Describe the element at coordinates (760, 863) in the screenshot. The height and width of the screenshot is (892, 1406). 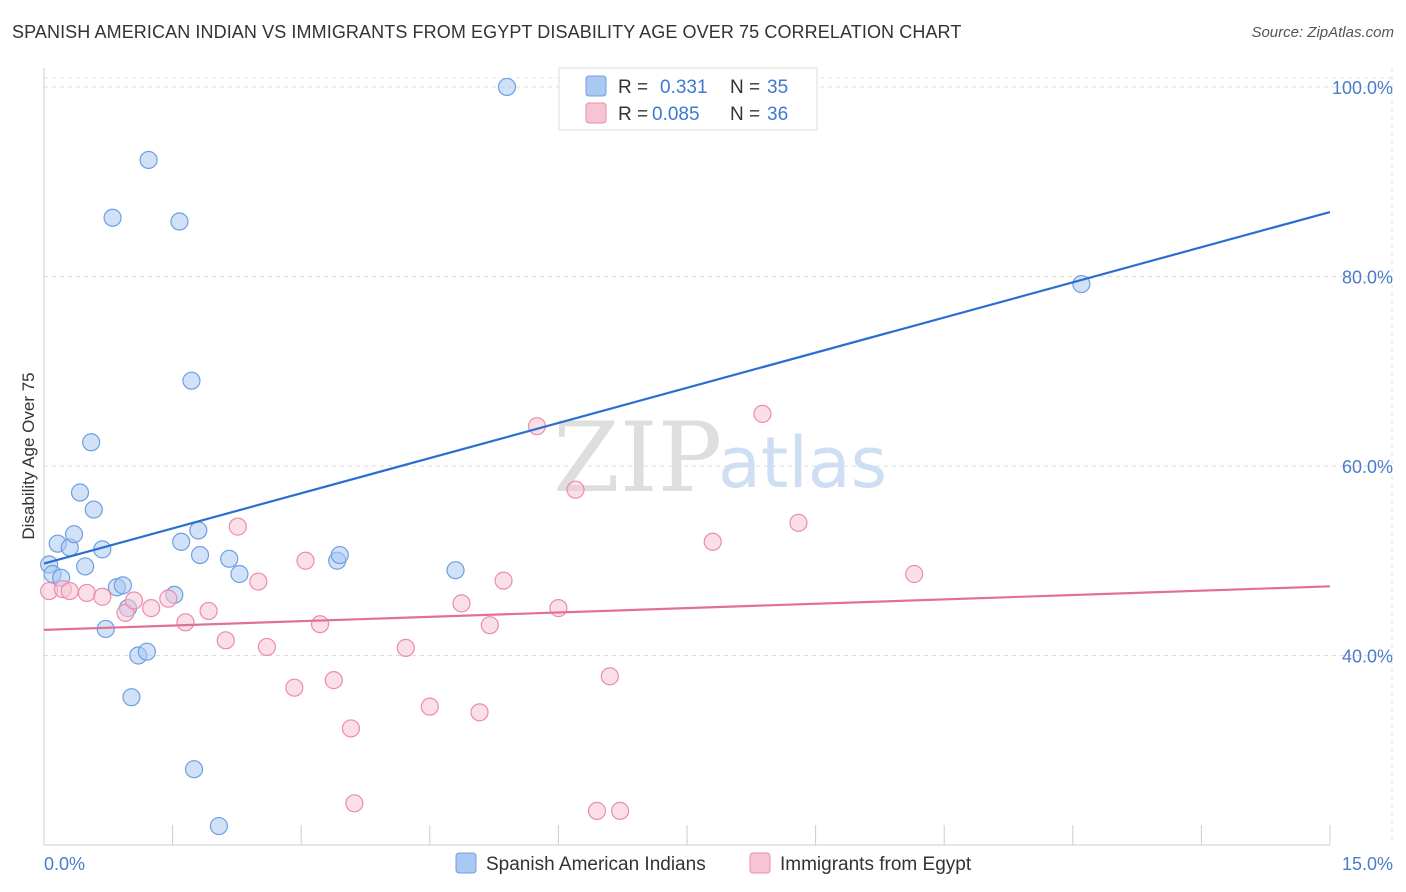
I see `legend-swatch-immigrants-from-egypt` at that location.